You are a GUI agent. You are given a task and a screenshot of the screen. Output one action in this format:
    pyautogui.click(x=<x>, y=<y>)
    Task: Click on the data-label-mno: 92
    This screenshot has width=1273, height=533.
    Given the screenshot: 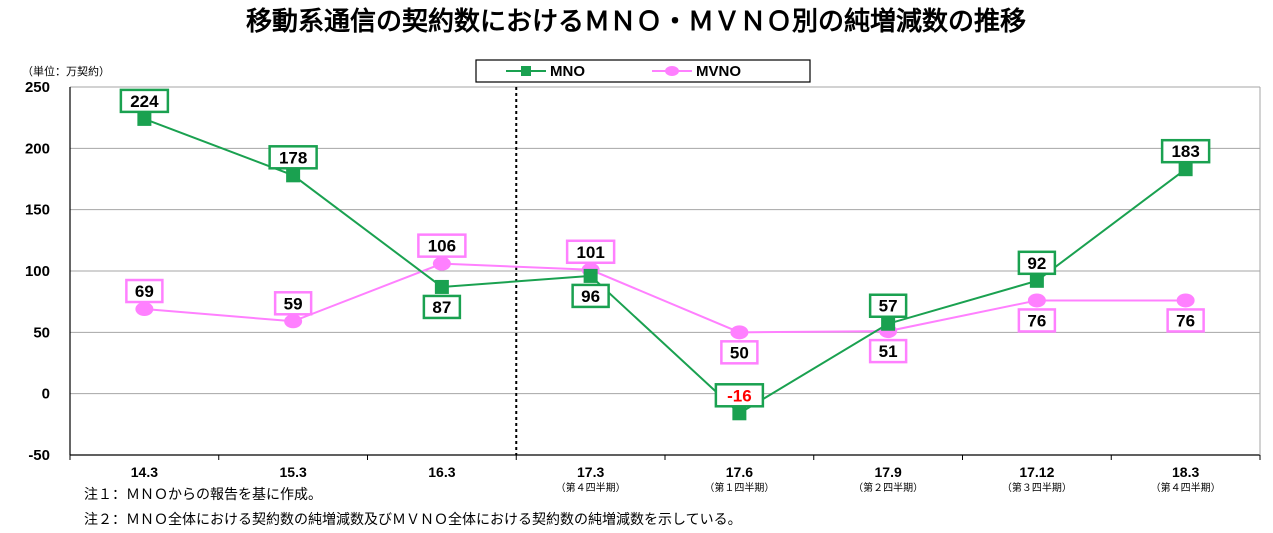 What is the action you would take?
    pyautogui.click(x=1036, y=263)
    